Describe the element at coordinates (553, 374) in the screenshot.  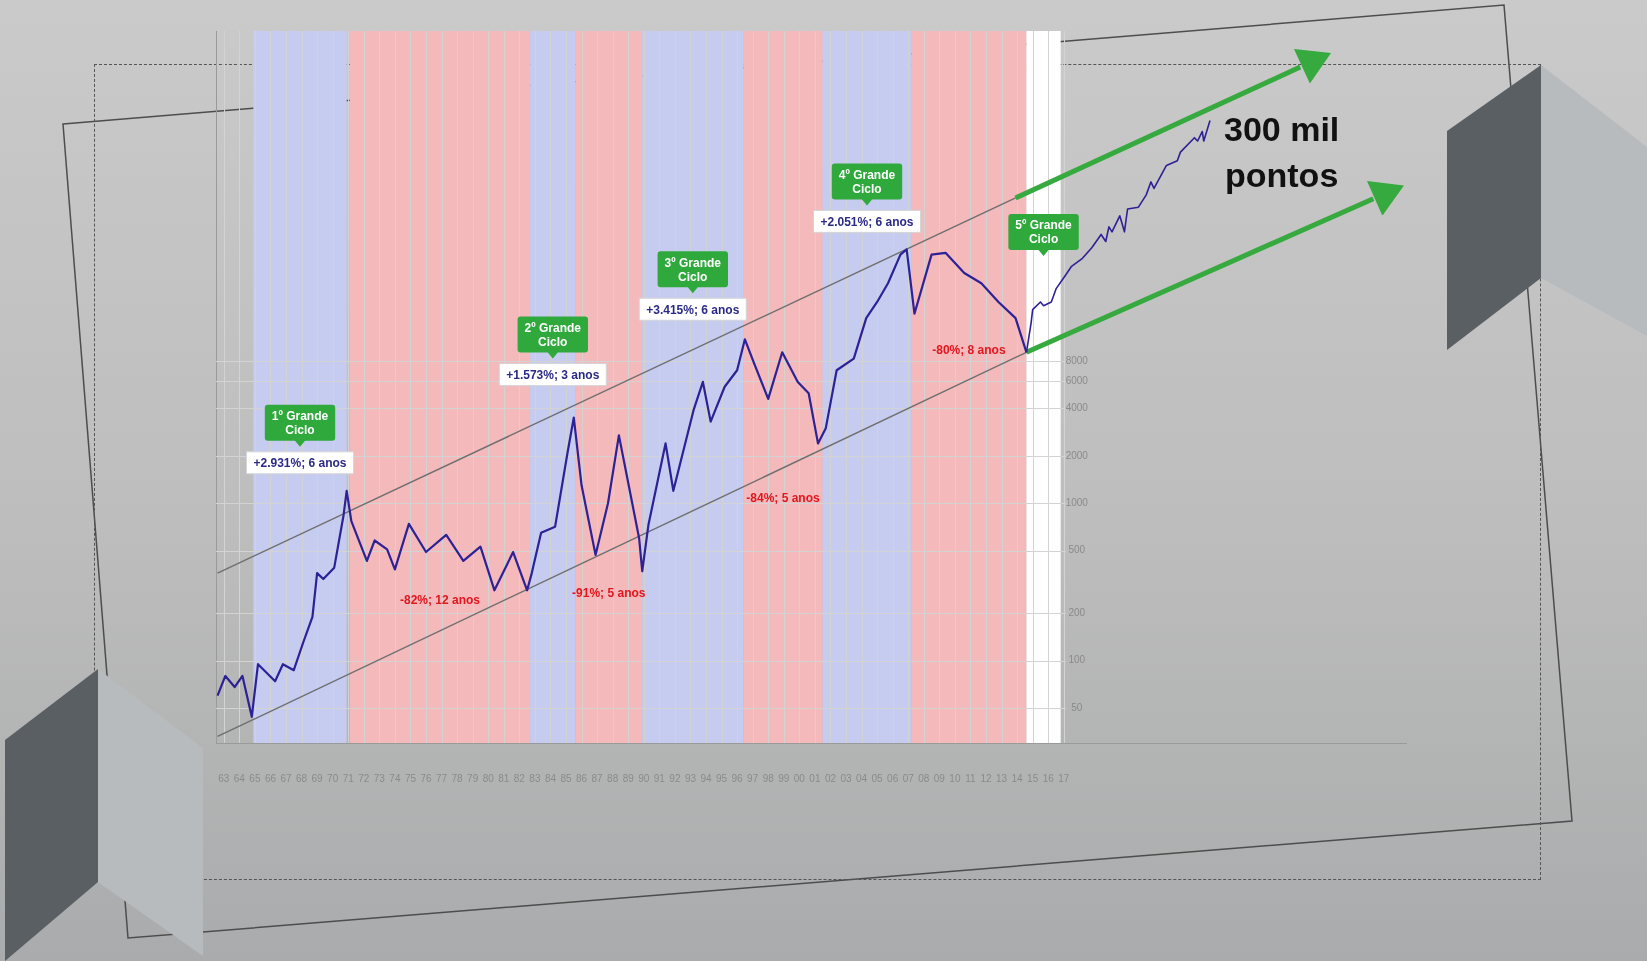
I see `band-label: +1.573%; 3 anos` at that location.